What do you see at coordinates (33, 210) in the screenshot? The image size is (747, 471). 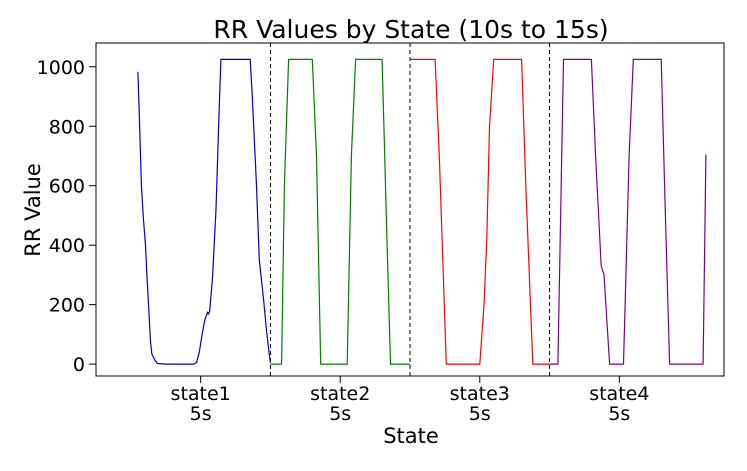 I see `y-axis-label: RR Value` at bounding box center [33, 210].